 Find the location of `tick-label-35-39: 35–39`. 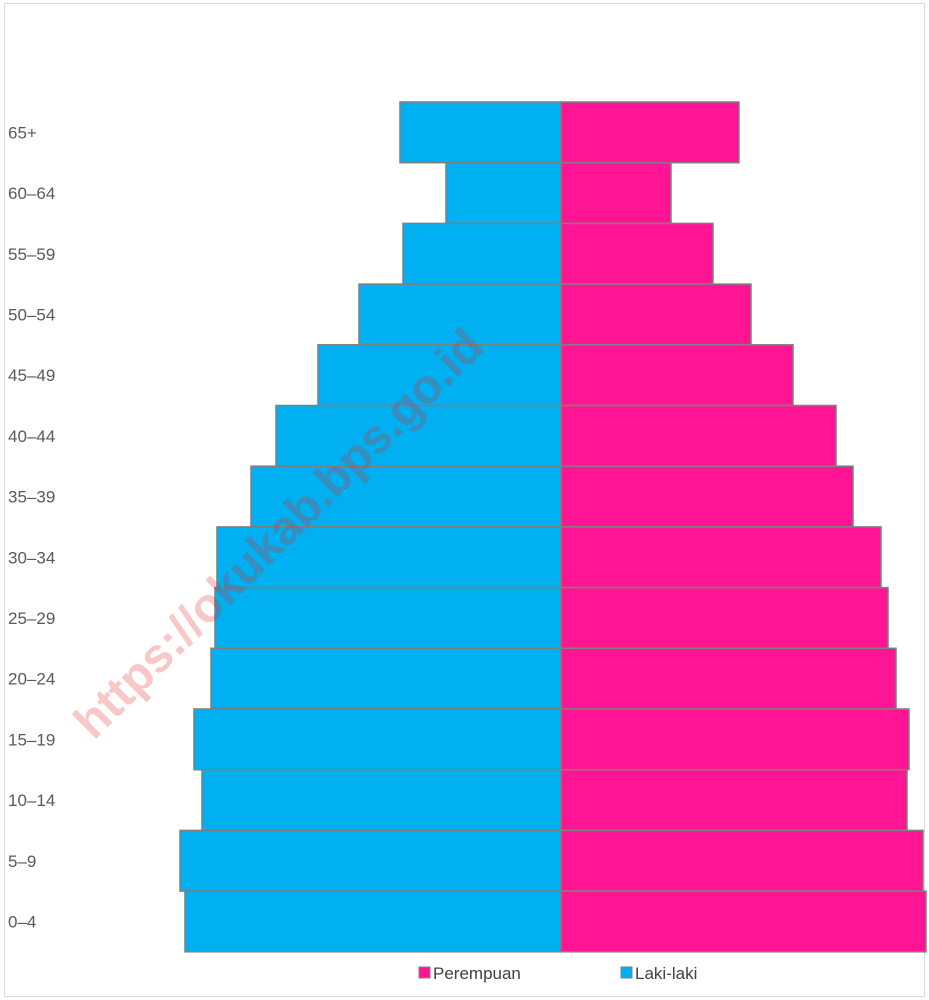

tick-label-35-39: 35–39 is located at coordinates (31, 497).